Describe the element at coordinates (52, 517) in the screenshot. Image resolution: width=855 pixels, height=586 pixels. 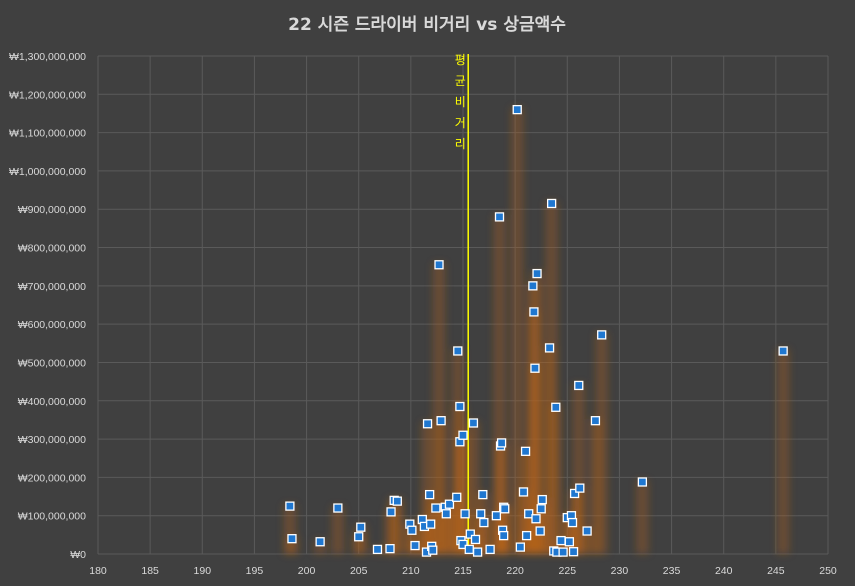
I see `y-tick-label: ₩100,000,000` at that location.